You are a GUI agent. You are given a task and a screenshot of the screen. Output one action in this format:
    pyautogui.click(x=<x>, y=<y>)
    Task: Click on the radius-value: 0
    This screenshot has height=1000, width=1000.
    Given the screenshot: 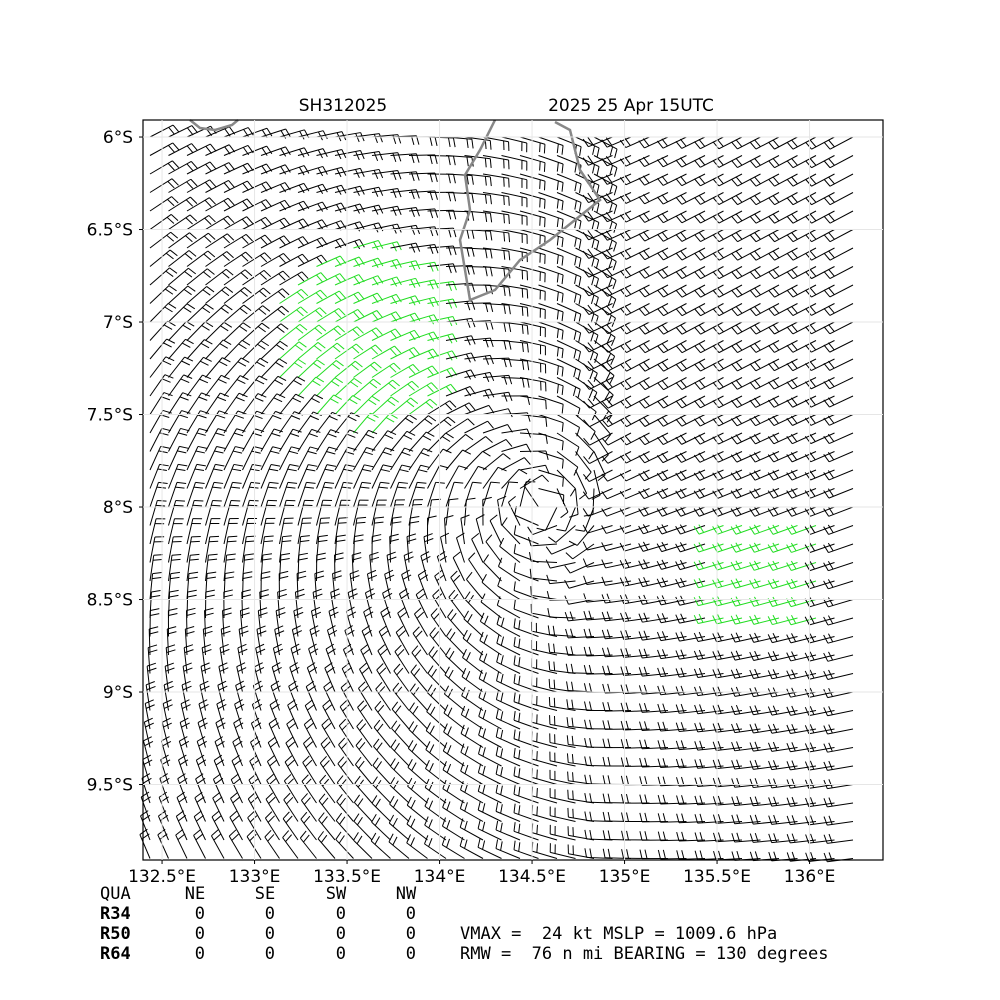 What is the action you would take?
    pyautogui.click(x=200, y=914)
    